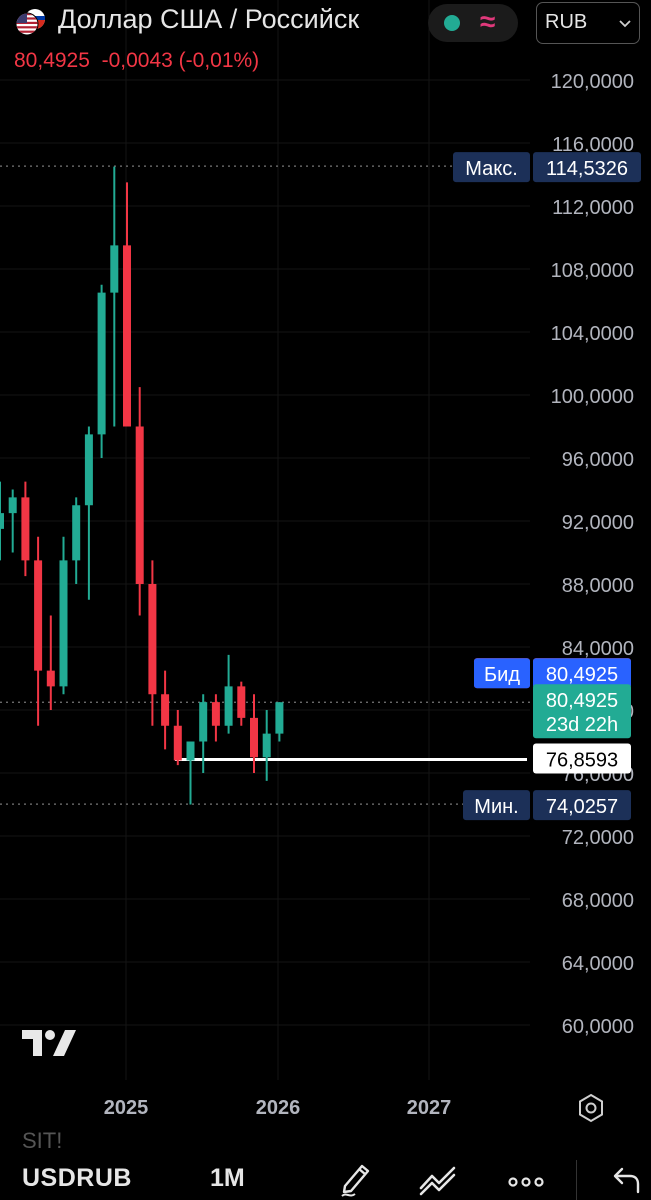 The image size is (651, 1200). What do you see at coordinates (593, 208) in the screenshot?
I see `y-tick-label: 112,0000` at bounding box center [593, 208].